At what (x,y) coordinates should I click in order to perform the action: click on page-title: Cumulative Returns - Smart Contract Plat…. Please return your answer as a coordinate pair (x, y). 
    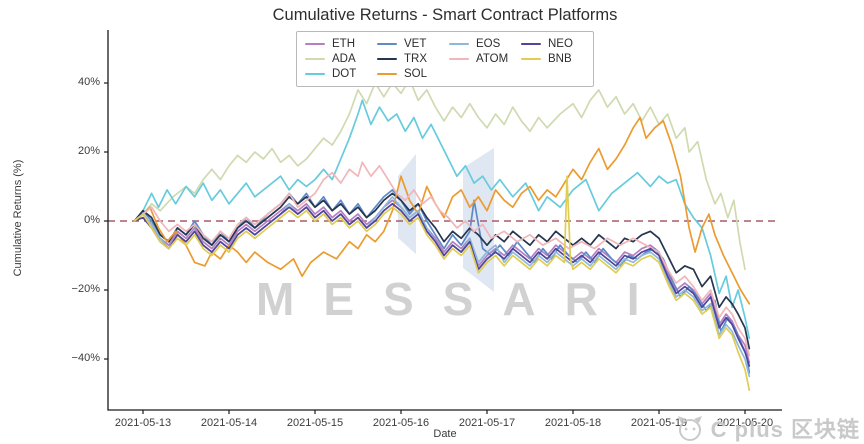
    Looking at the image, I should click on (445, 15).